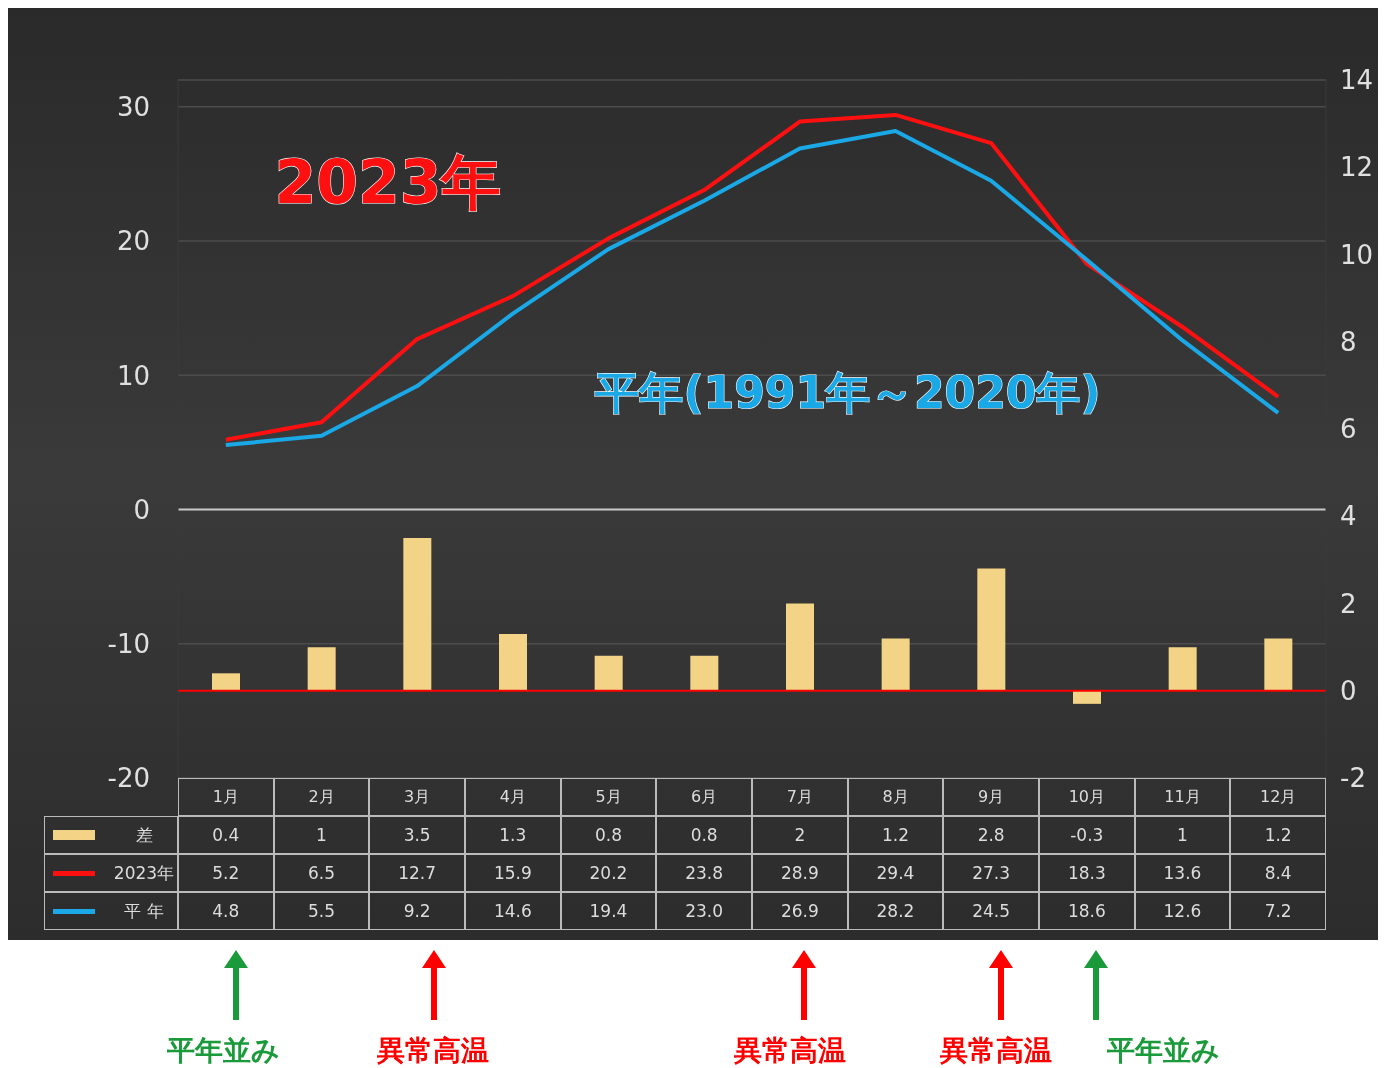  What do you see at coordinates (704, 797) in the screenshot?
I see `x-tick-label: 6月` at bounding box center [704, 797].